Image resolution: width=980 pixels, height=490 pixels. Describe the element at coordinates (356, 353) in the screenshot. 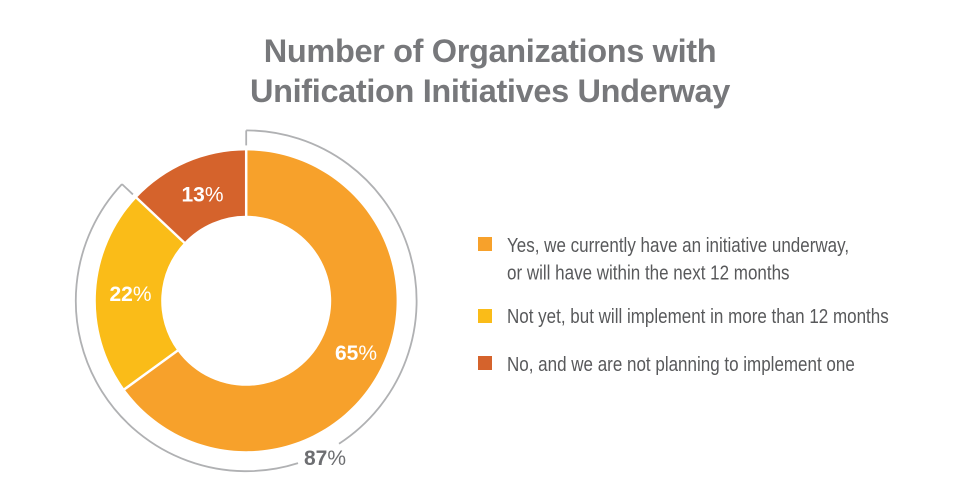

I see `svg-text: 65%` at that location.